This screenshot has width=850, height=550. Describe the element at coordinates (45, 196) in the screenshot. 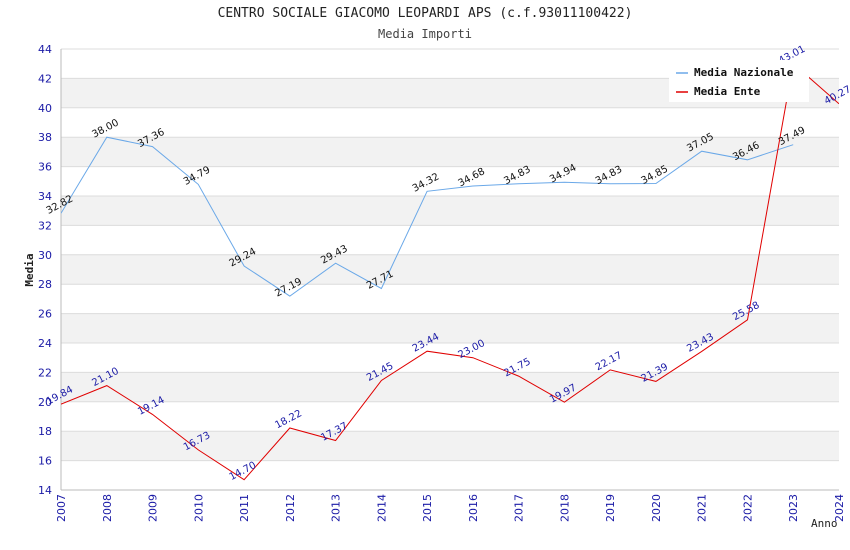

I see `y-tick-label: 34` at that location.